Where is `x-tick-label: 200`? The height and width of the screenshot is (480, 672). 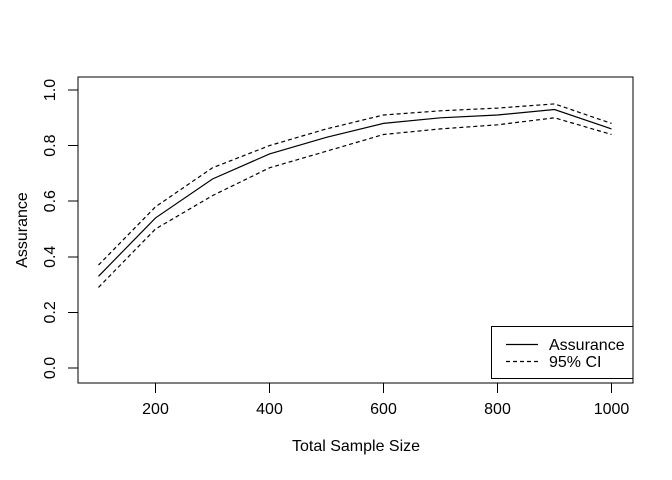 x-tick-label: 200 is located at coordinates (155, 409).